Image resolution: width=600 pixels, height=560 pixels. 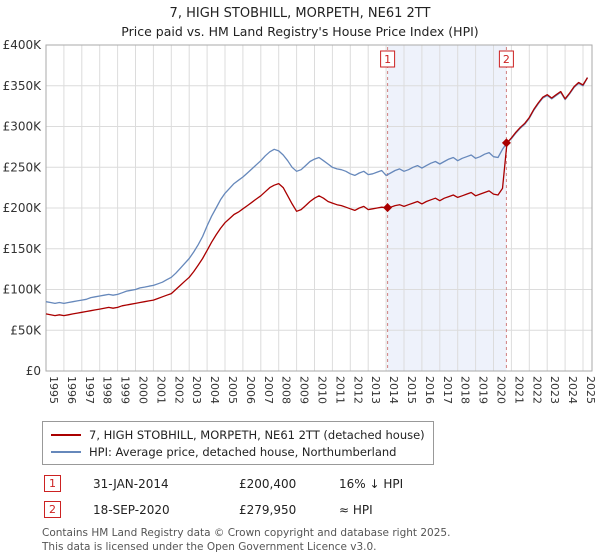 I want to click on svg-text: 1995, so click(x=53, y=390).